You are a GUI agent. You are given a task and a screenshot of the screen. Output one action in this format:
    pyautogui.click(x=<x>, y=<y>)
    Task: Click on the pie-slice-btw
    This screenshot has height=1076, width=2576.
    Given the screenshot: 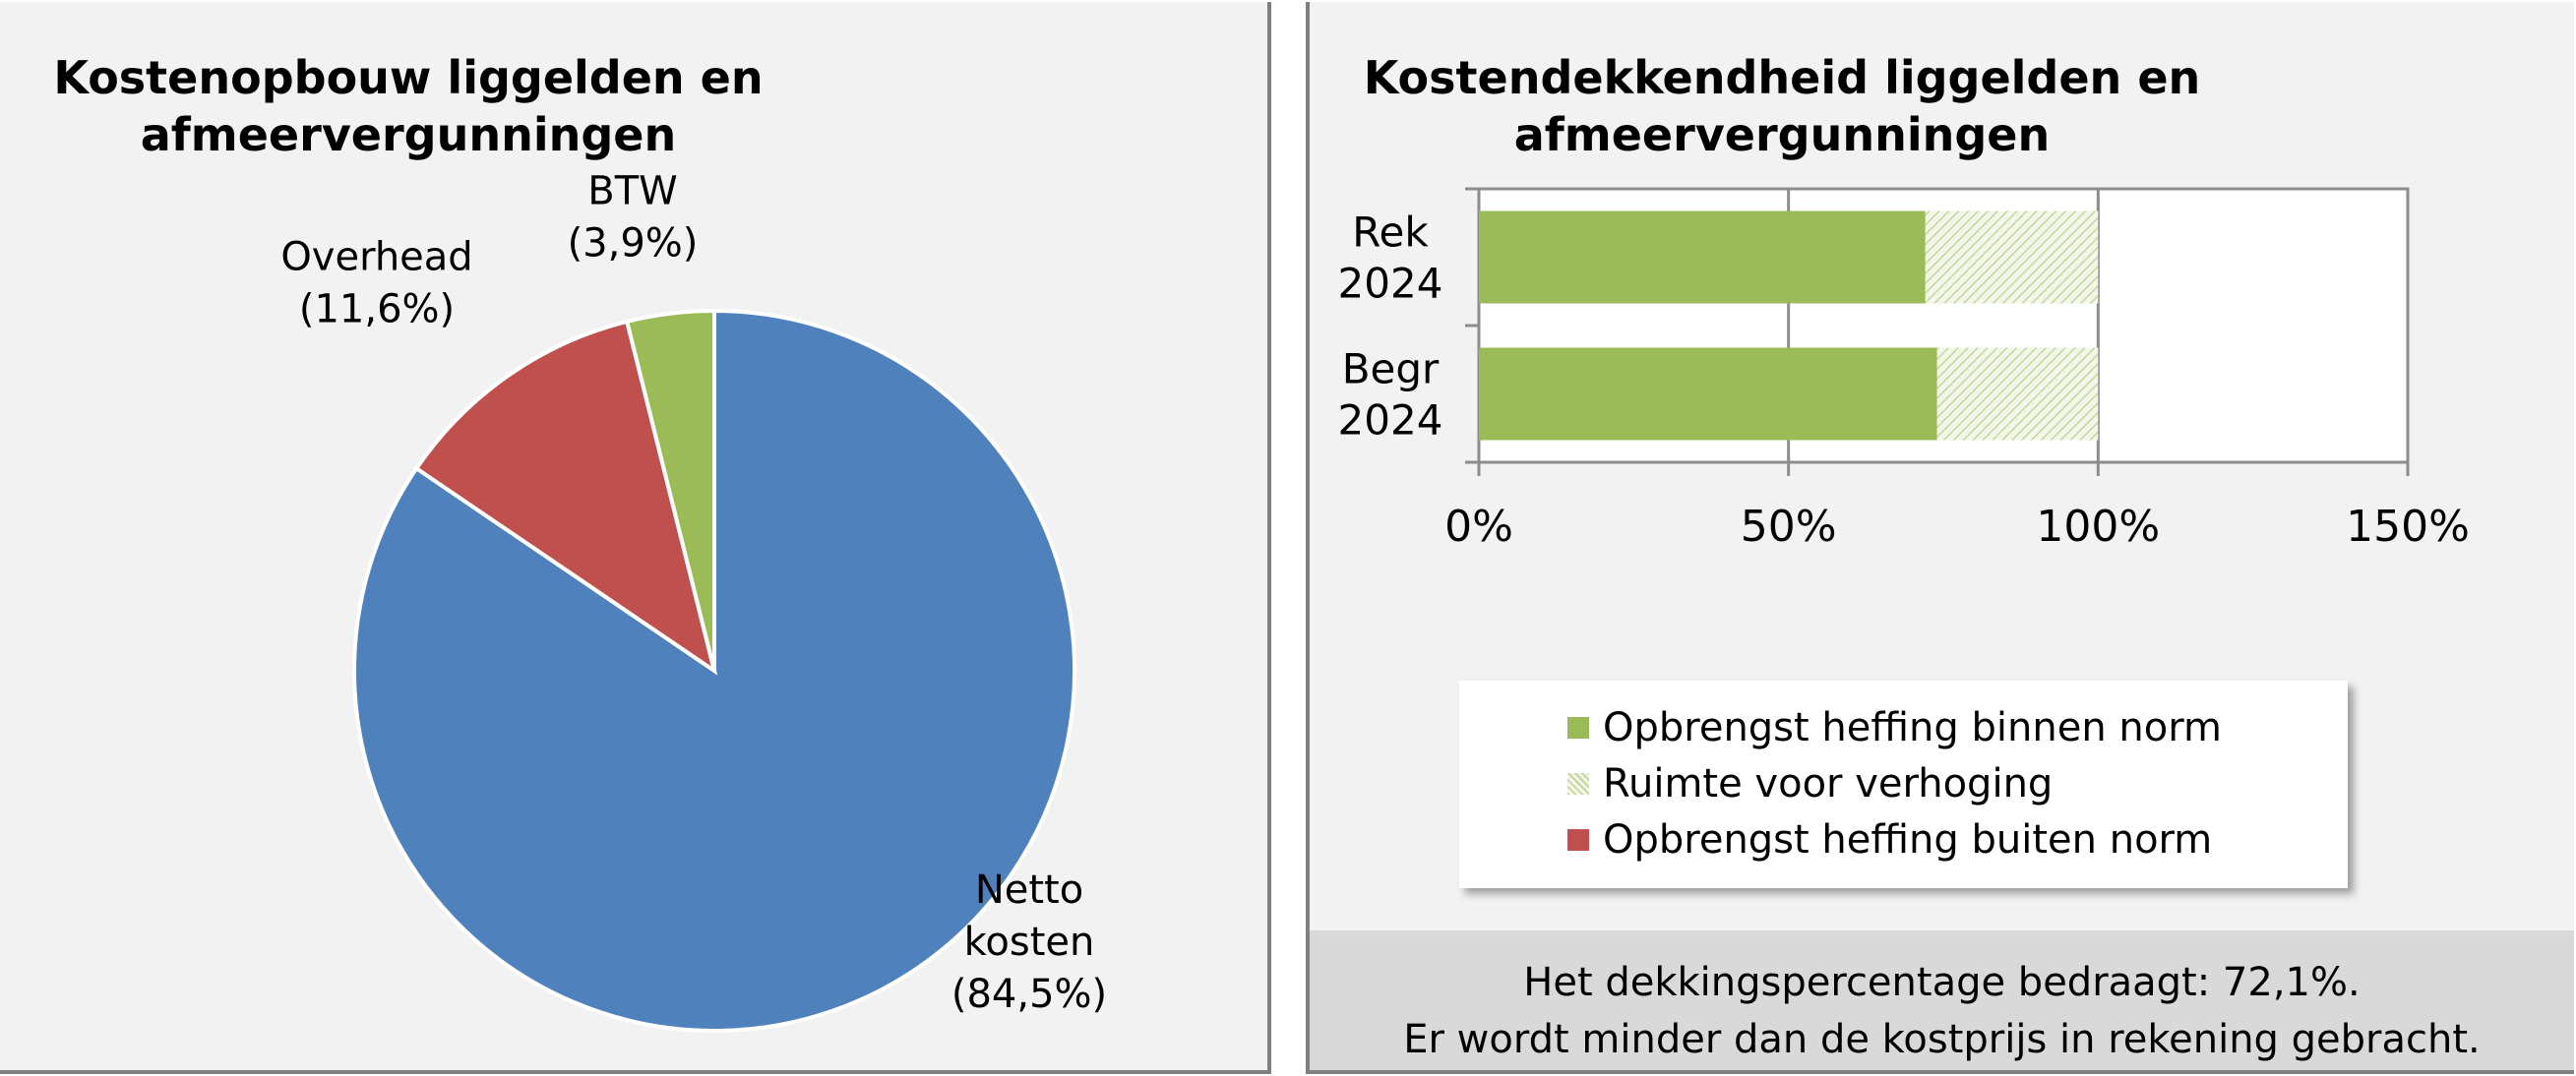 What is the action you would take?
    pyautogui.click(x=670, y=490)
    